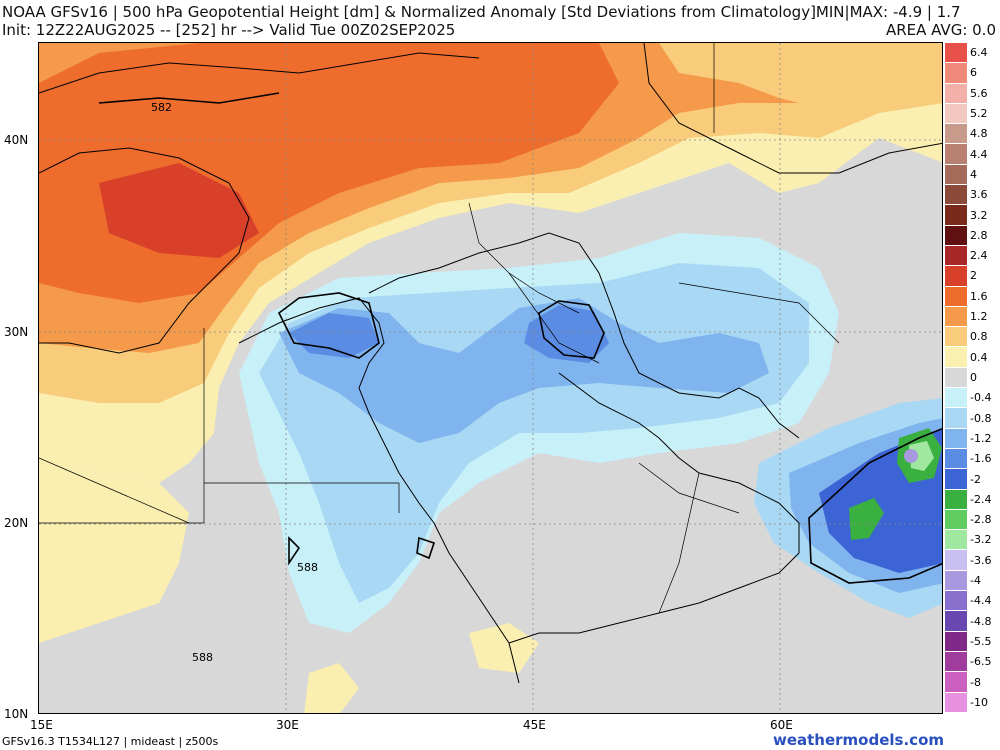 The image size is (1000, 750). What do you see at coordinates (973, 377) in the screenshot?
I see `legend-label: 0` at bounding box center [973, 377].